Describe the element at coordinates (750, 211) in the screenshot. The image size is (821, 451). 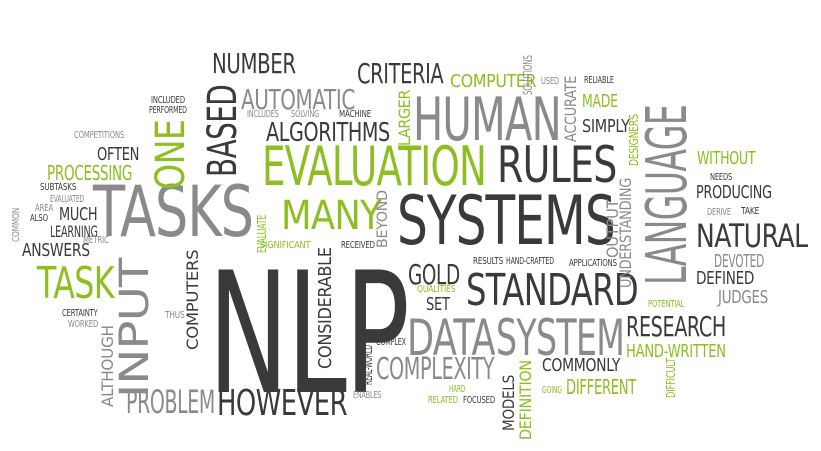
I see `word-take: TAKE` at that location.